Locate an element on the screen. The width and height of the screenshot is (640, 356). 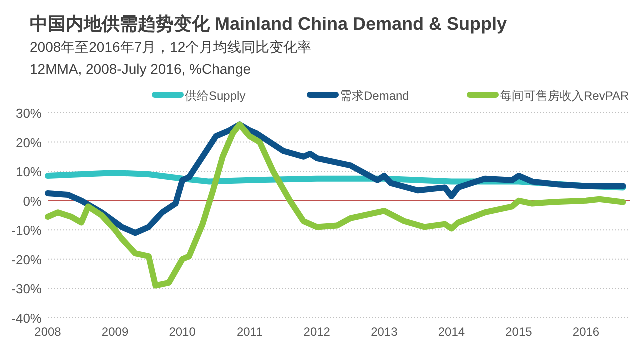
x-tick-label: 2010 is located at coordinates (182, 332).